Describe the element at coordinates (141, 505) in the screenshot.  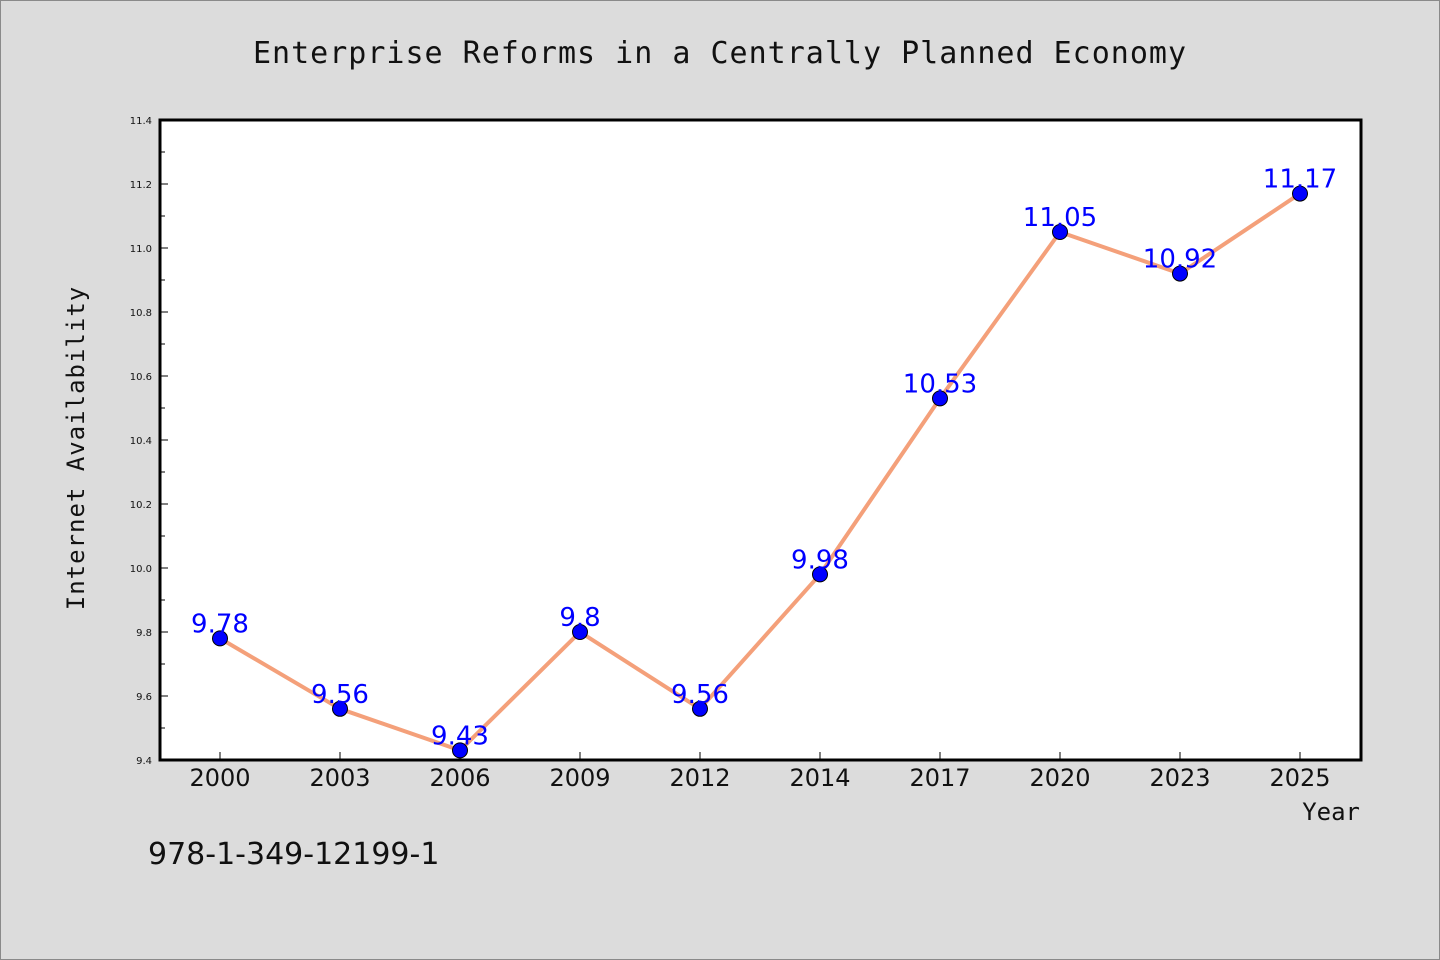
I see `y-tick-label: 10.2` at that location.